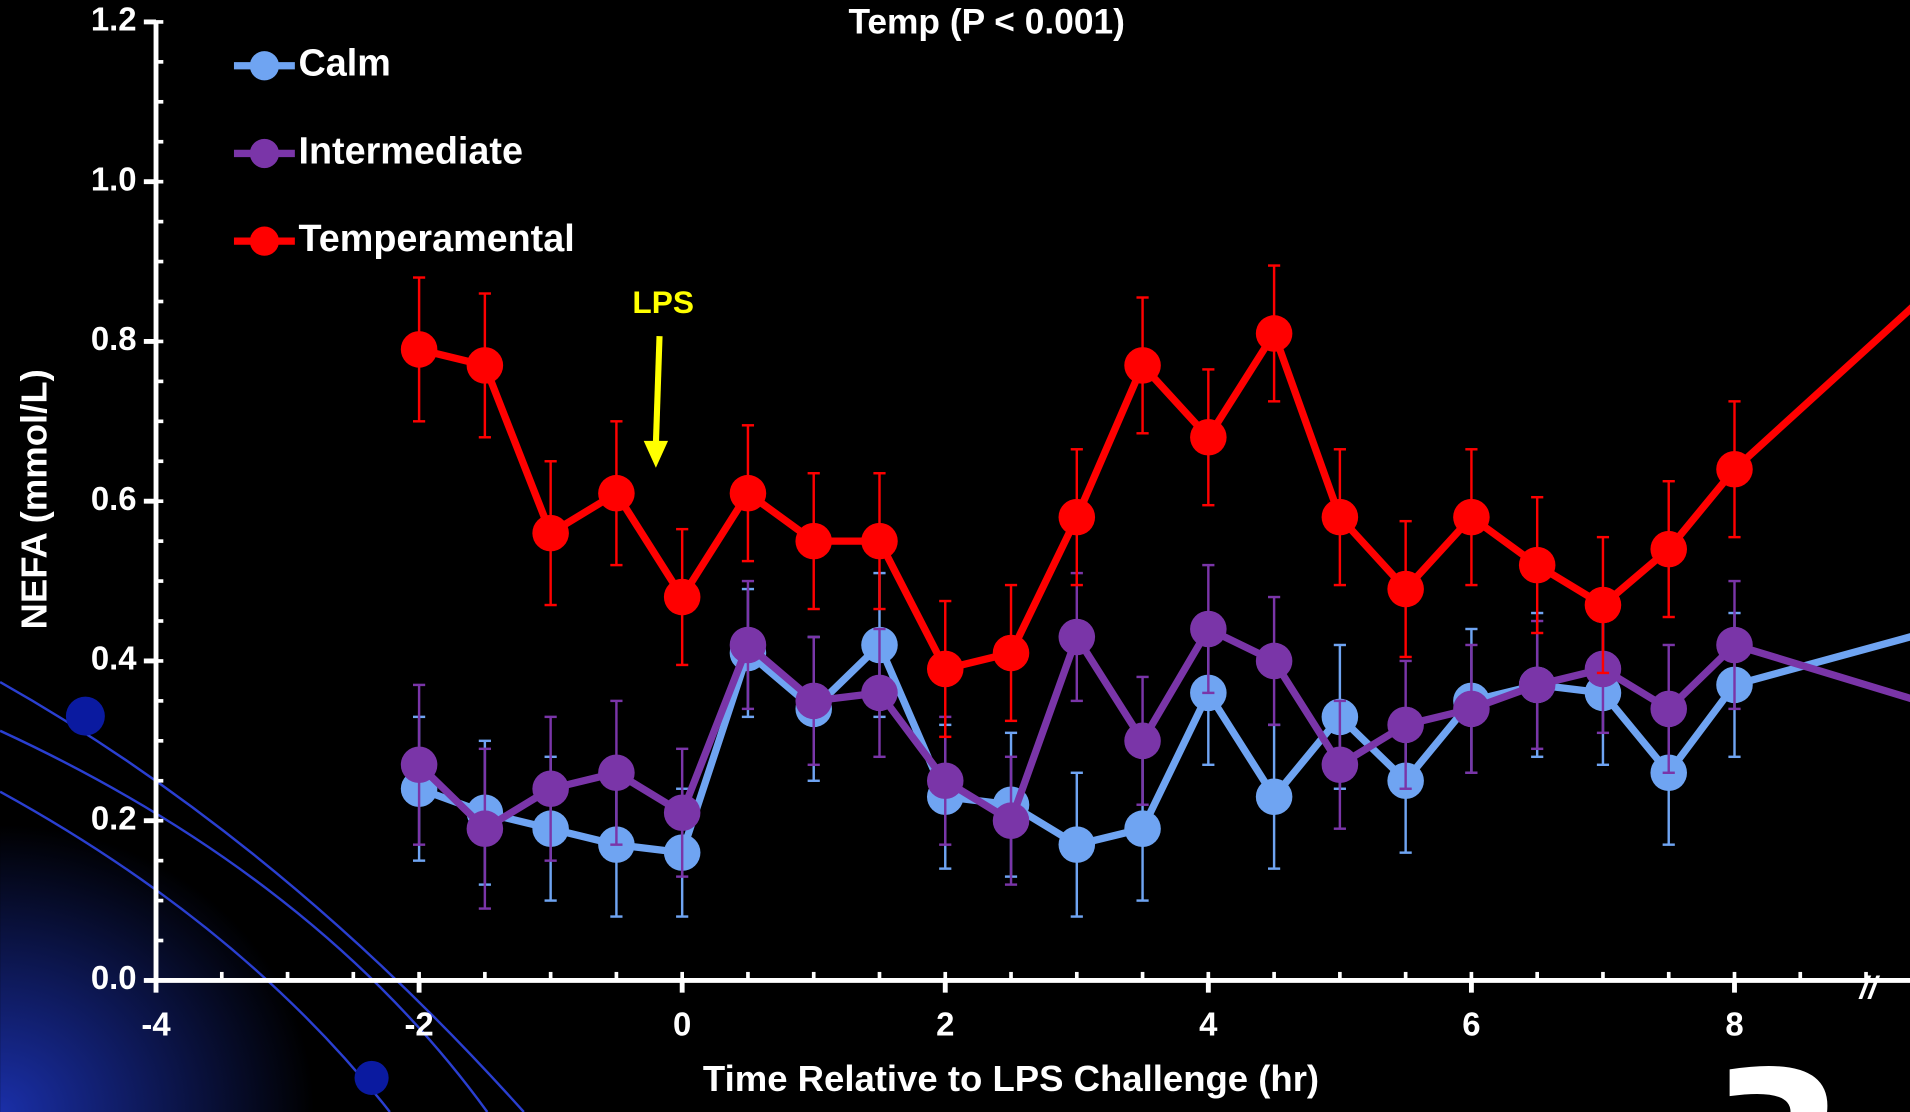  I want to click on y-axis-title: NEFA (mmol/L), so click(33, 499).